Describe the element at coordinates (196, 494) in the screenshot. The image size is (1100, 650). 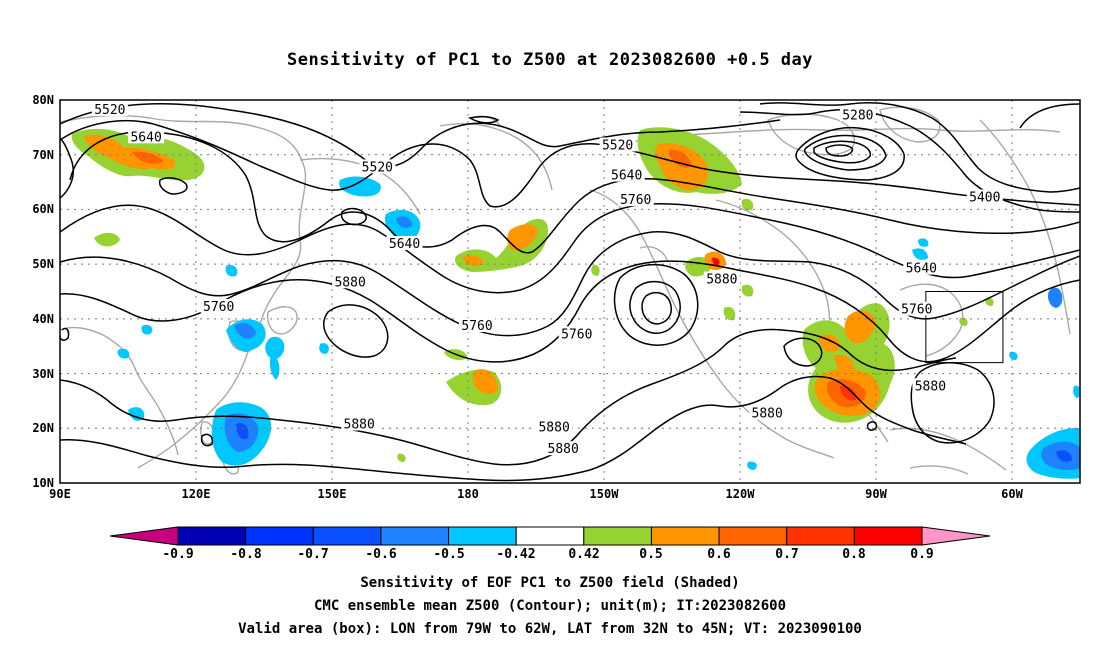
I see `lon-label: 120E` at that location.